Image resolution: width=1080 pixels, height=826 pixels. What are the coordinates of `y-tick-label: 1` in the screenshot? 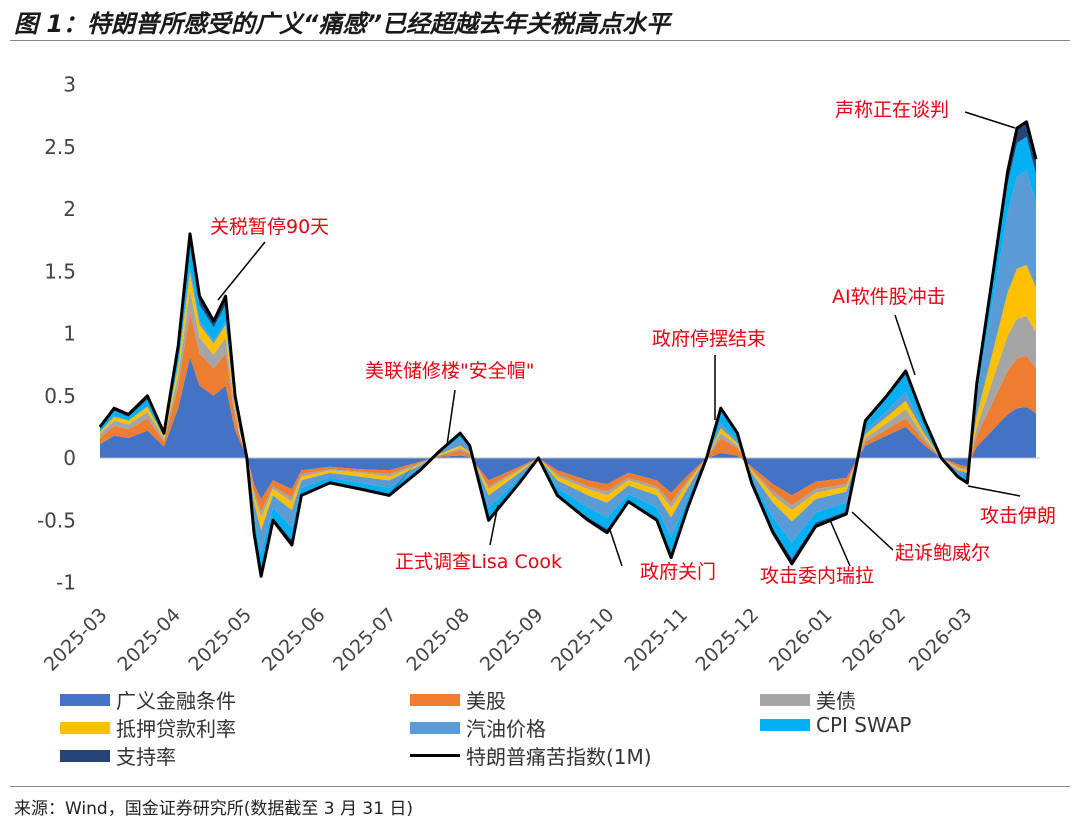 It's located at (69, 334).